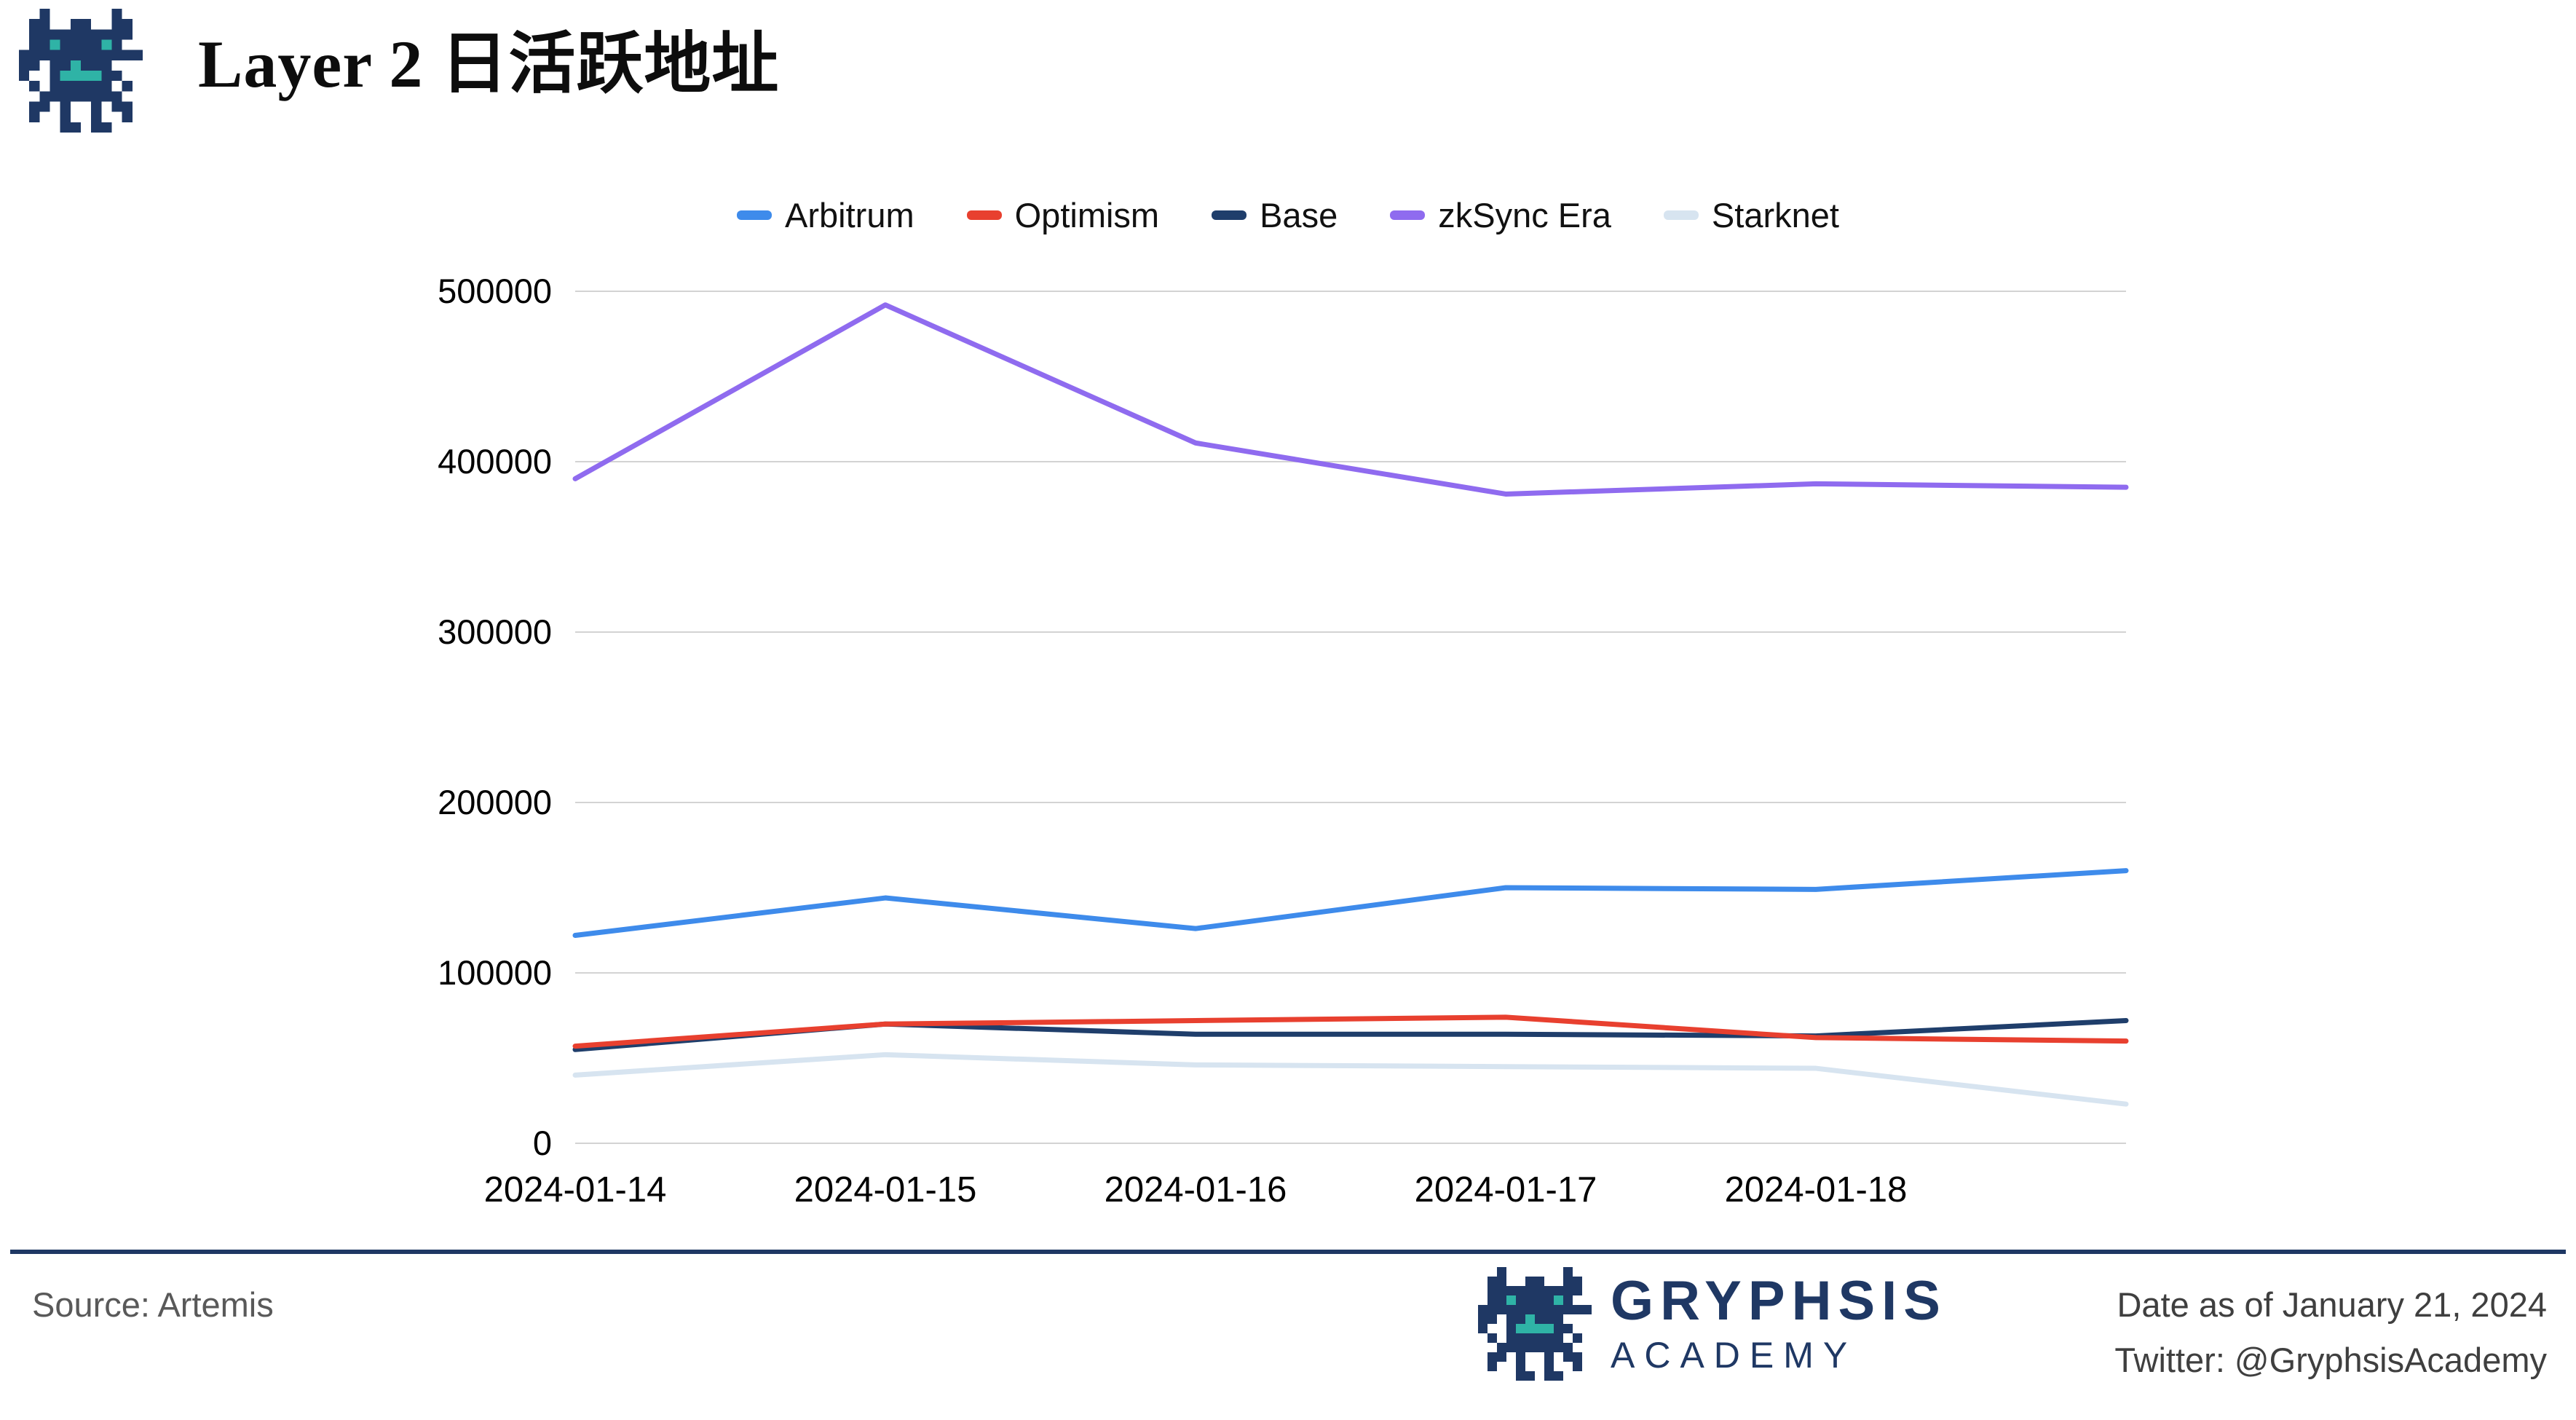 This screenshot has width=2576, height=1420. Describe the element at coordinates (1350, 399) in the screenshot. I see `series-line-zksync-era` at that location.